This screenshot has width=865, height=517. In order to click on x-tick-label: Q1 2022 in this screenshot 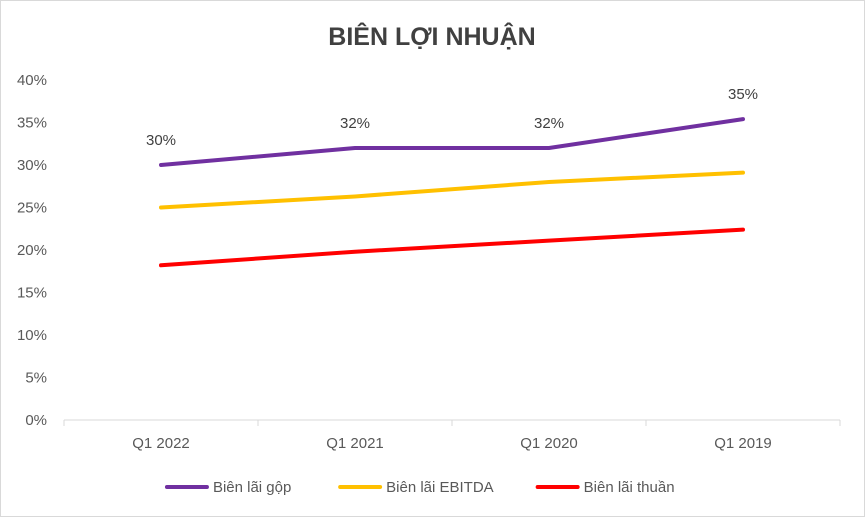, I will do `click(161, 443)`.